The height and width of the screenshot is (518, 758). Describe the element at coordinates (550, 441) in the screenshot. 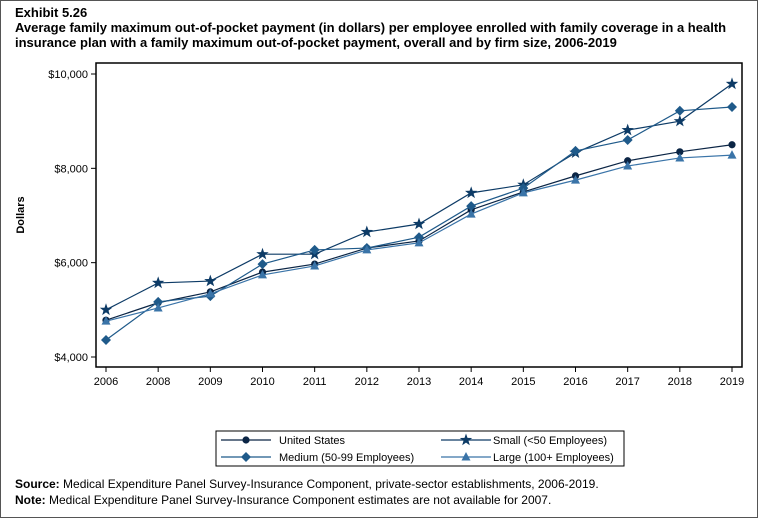

I see `legend-label: Small (<50 Employees)` at that location.